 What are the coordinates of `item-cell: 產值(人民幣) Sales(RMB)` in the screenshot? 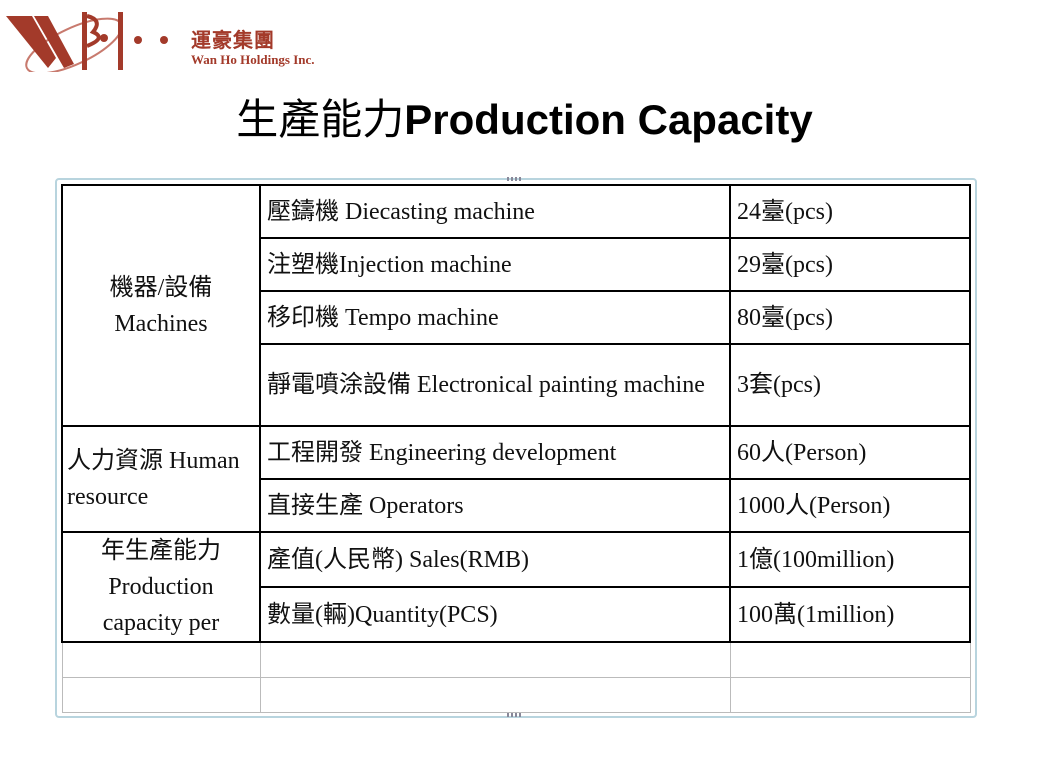 It's located at (495, 559).